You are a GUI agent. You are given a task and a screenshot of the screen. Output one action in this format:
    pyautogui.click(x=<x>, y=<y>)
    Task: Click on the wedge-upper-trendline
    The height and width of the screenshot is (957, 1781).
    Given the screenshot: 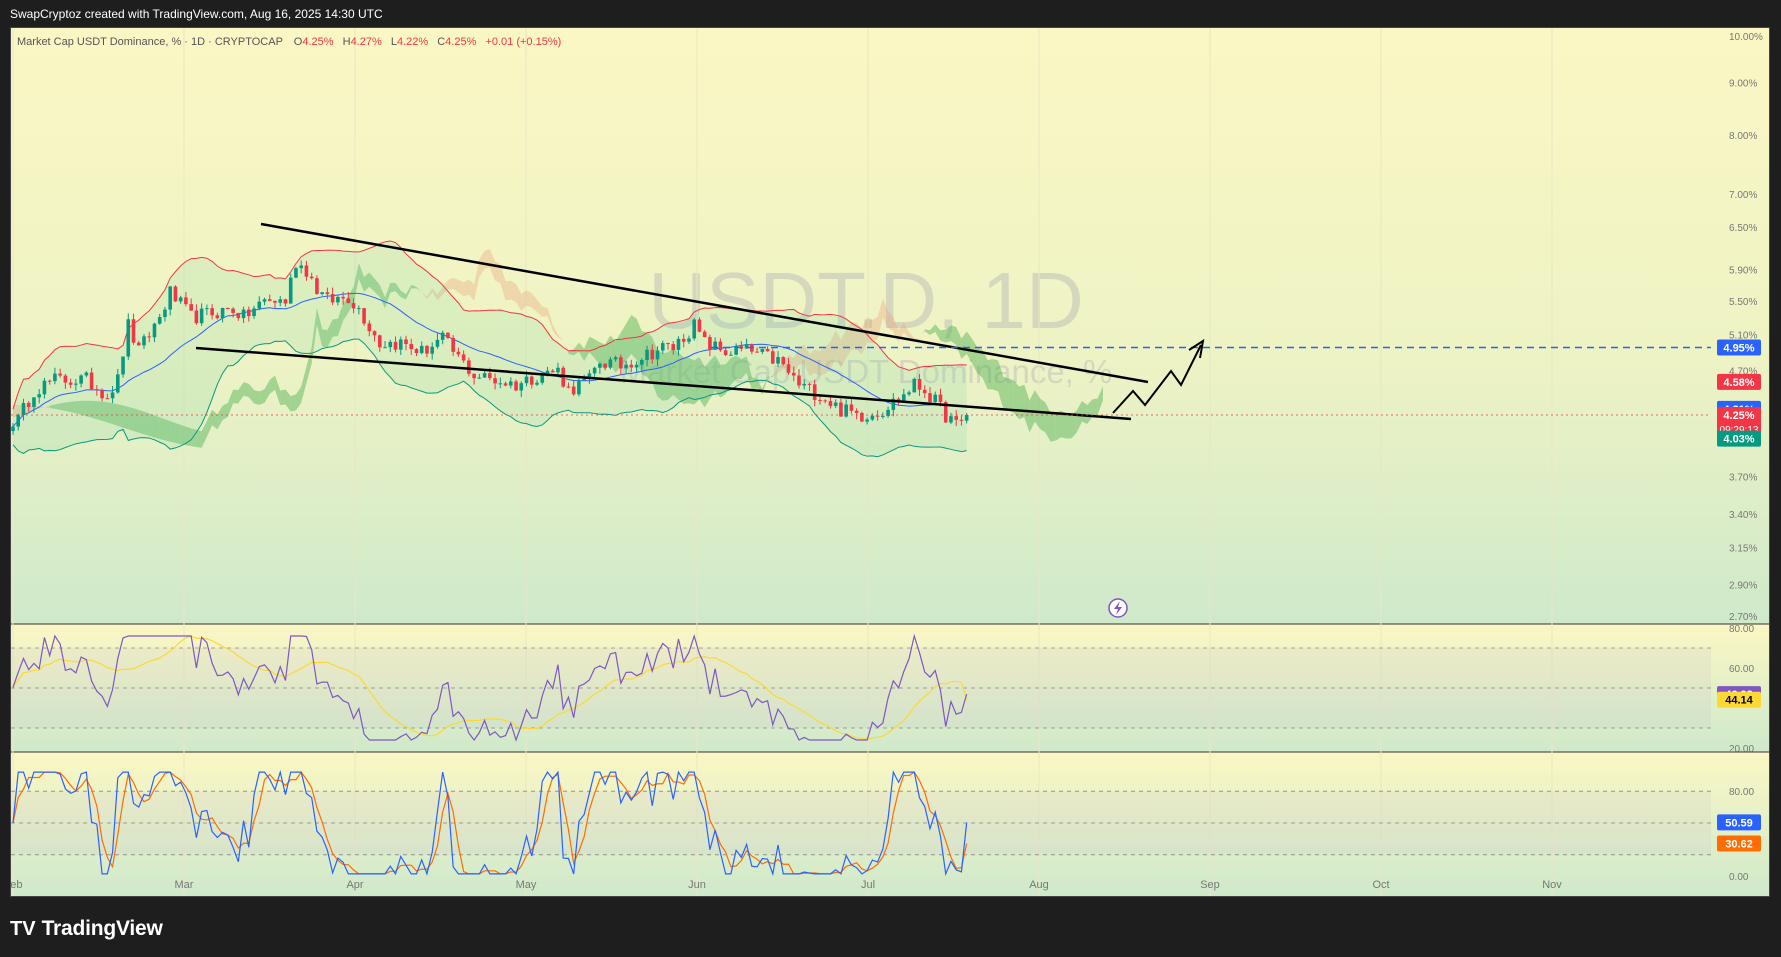 What is the action you would take?
    pyautogui.click(x=704, y=303)
    